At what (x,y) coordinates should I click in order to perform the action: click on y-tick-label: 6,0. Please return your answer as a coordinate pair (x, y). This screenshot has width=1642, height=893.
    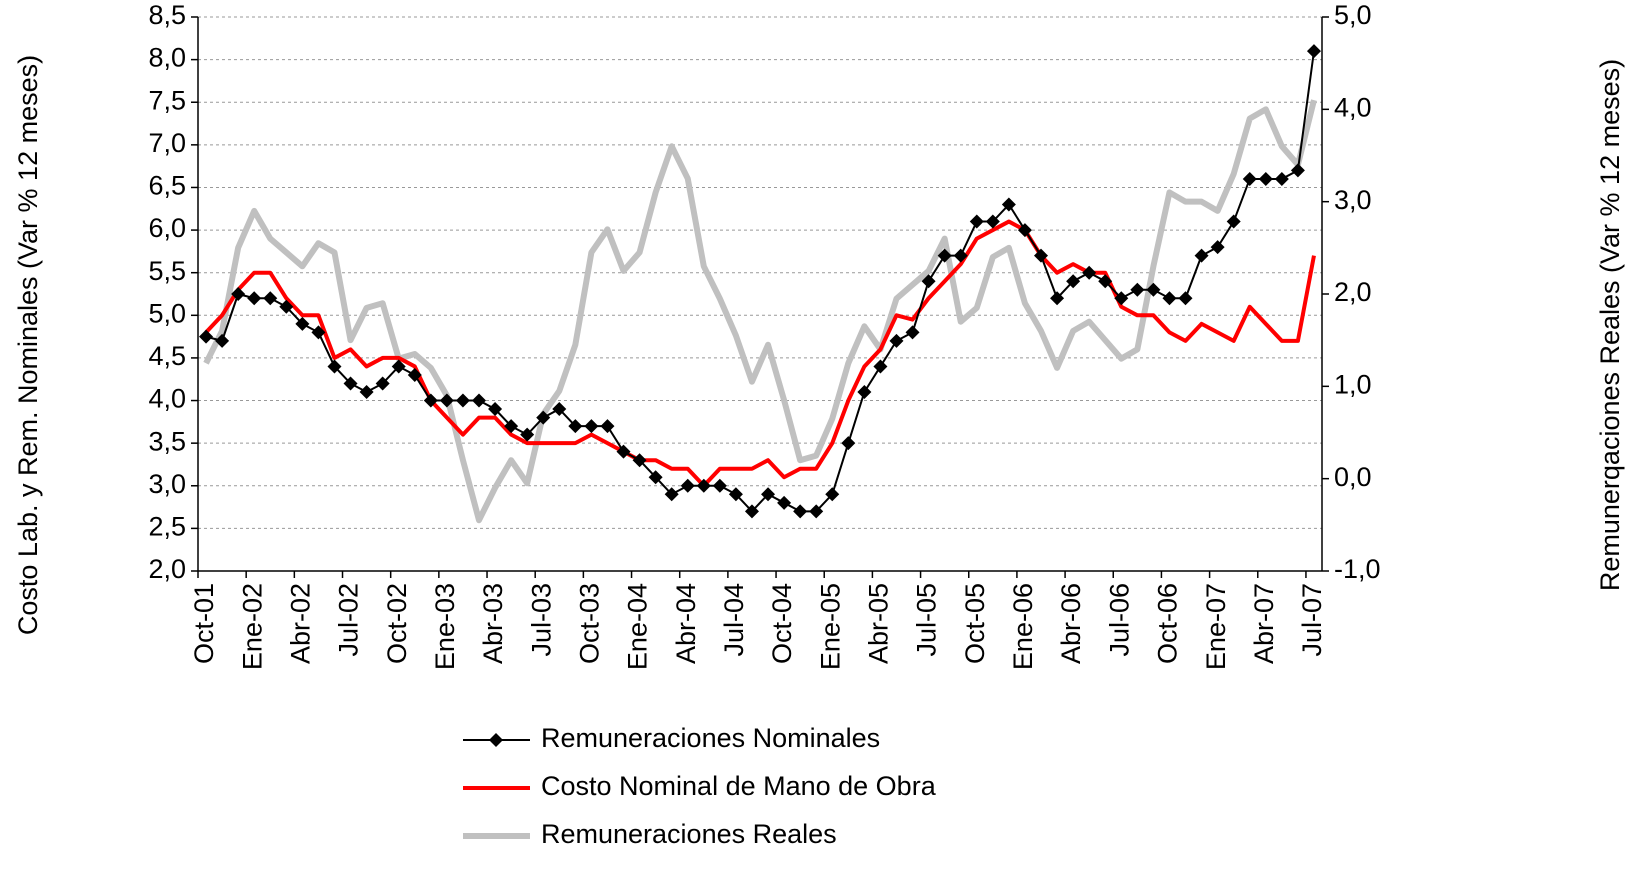
    Looking at the image, I should click on (167, 228).